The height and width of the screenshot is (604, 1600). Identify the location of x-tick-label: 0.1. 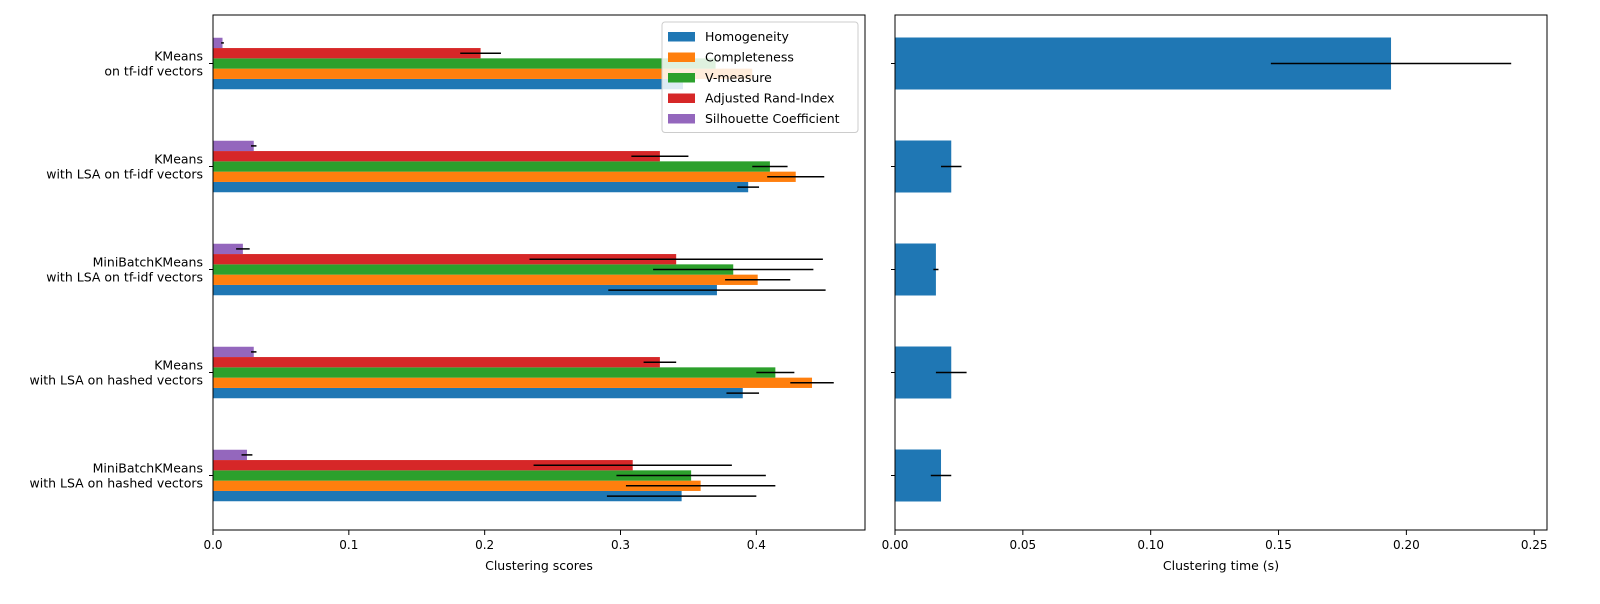
(348, 545).